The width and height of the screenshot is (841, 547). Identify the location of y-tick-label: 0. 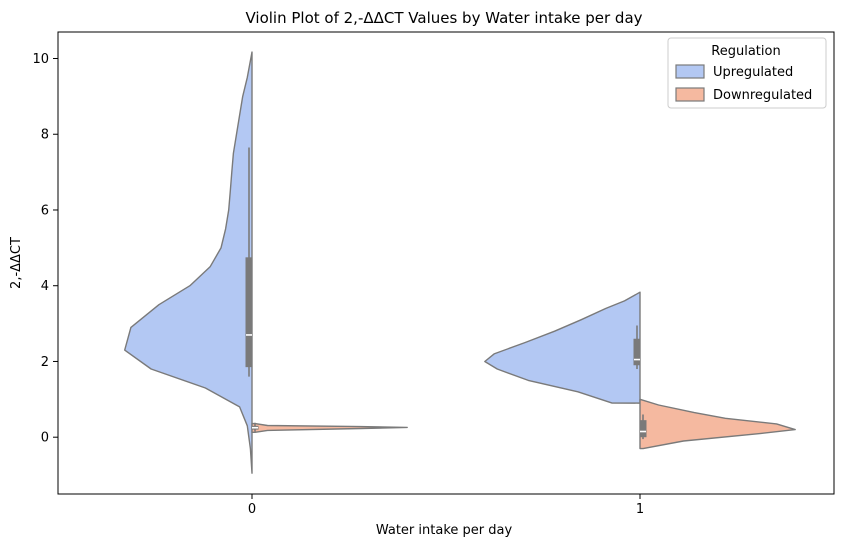
(45, 438).